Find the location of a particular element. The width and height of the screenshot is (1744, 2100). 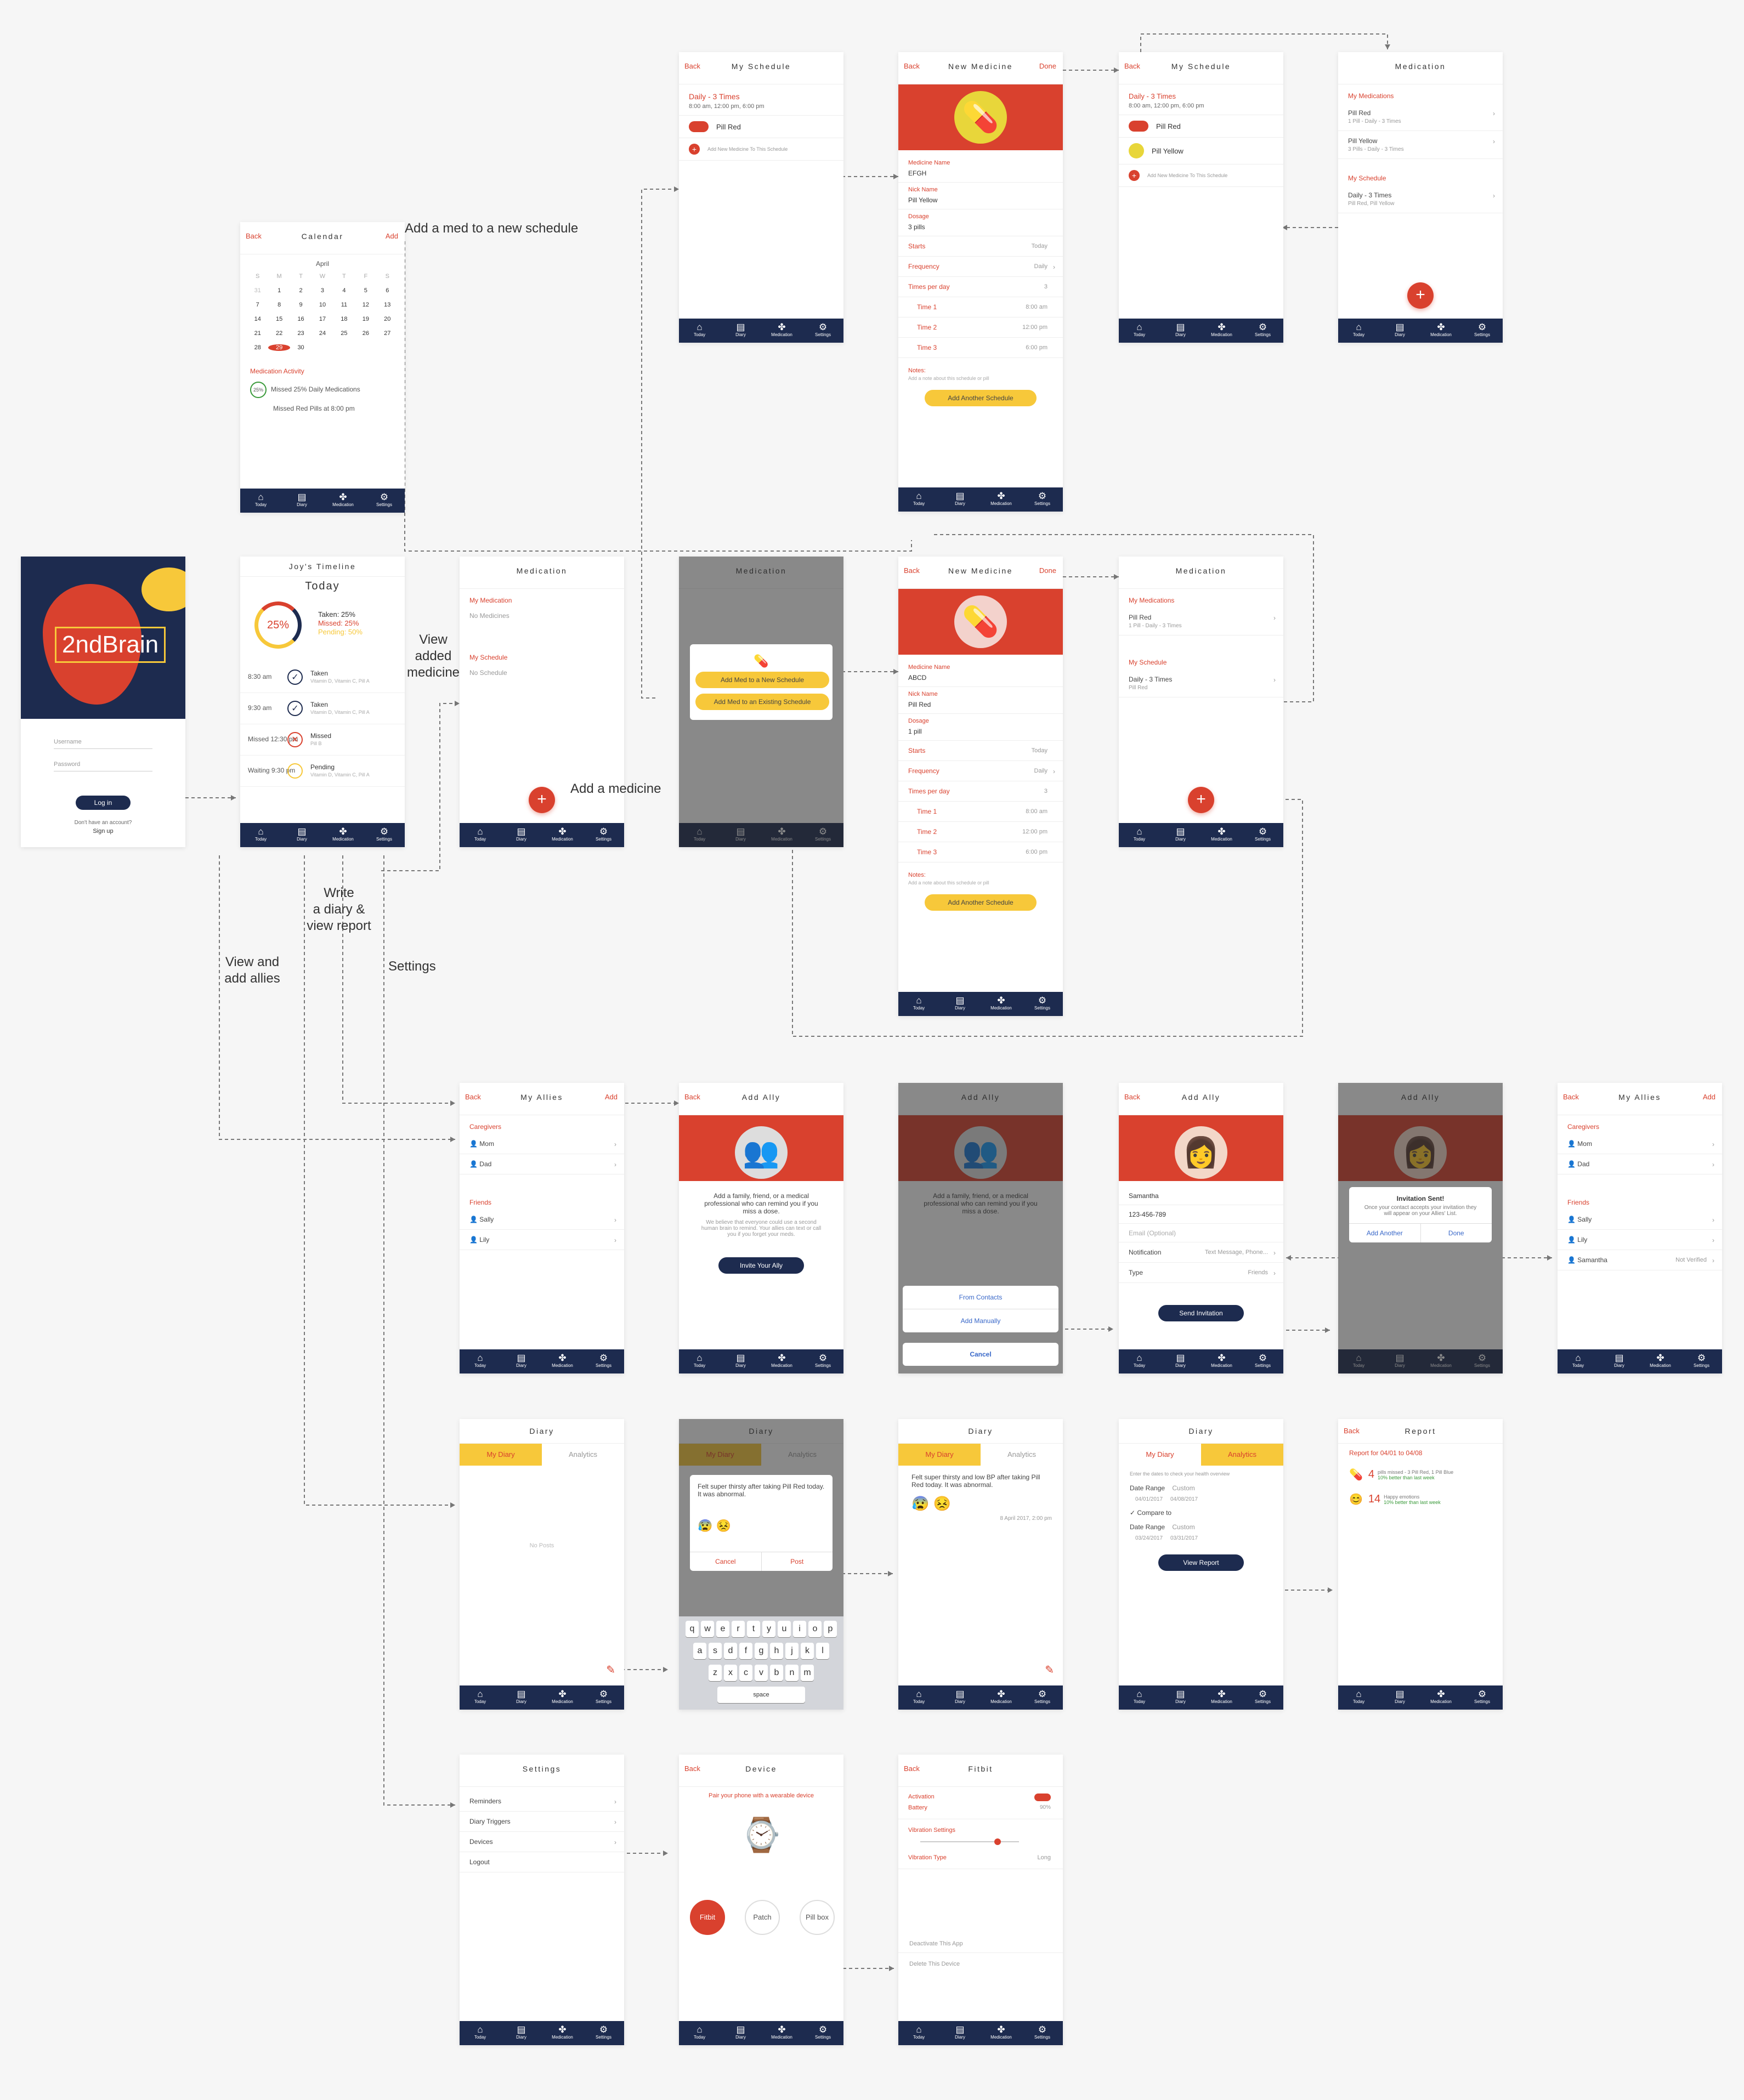

calendar-day: 8 is located at coordinates (279, 305).